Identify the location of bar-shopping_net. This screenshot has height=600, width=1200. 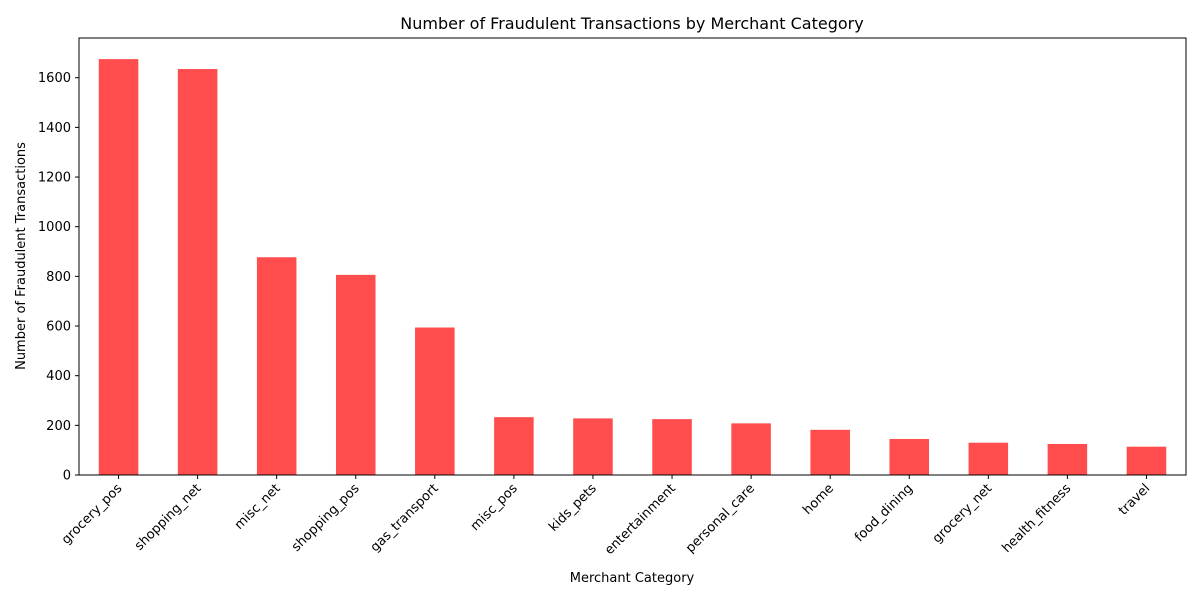
(197, 272).